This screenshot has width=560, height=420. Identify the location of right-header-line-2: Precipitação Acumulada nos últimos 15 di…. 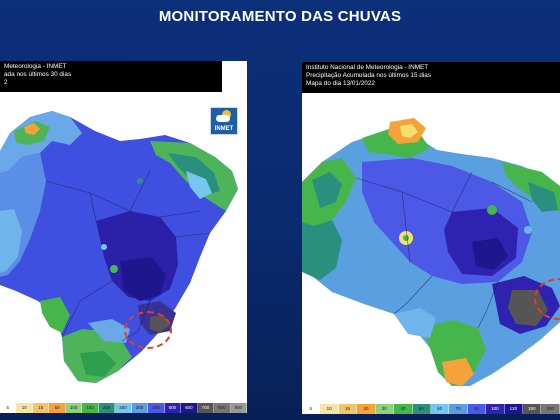
(369, 75).